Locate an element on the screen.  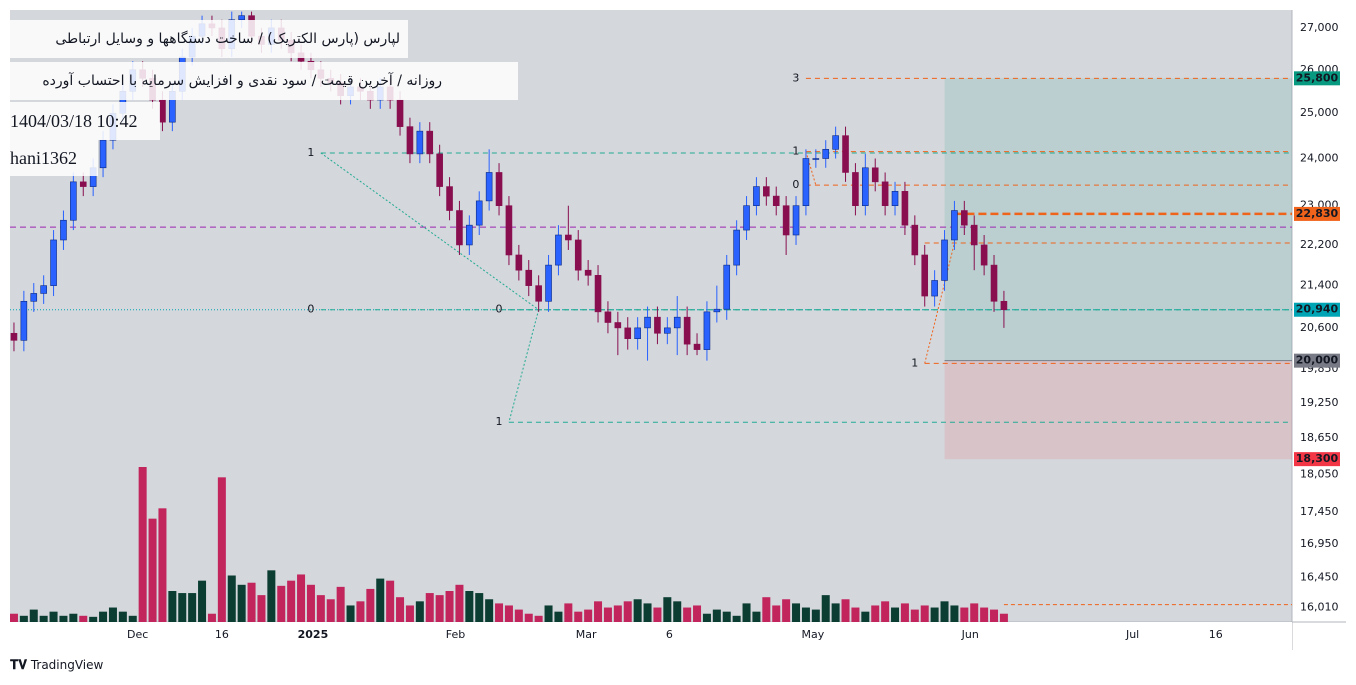
price-label: 20,000 is located at coordinates (1317, 360).